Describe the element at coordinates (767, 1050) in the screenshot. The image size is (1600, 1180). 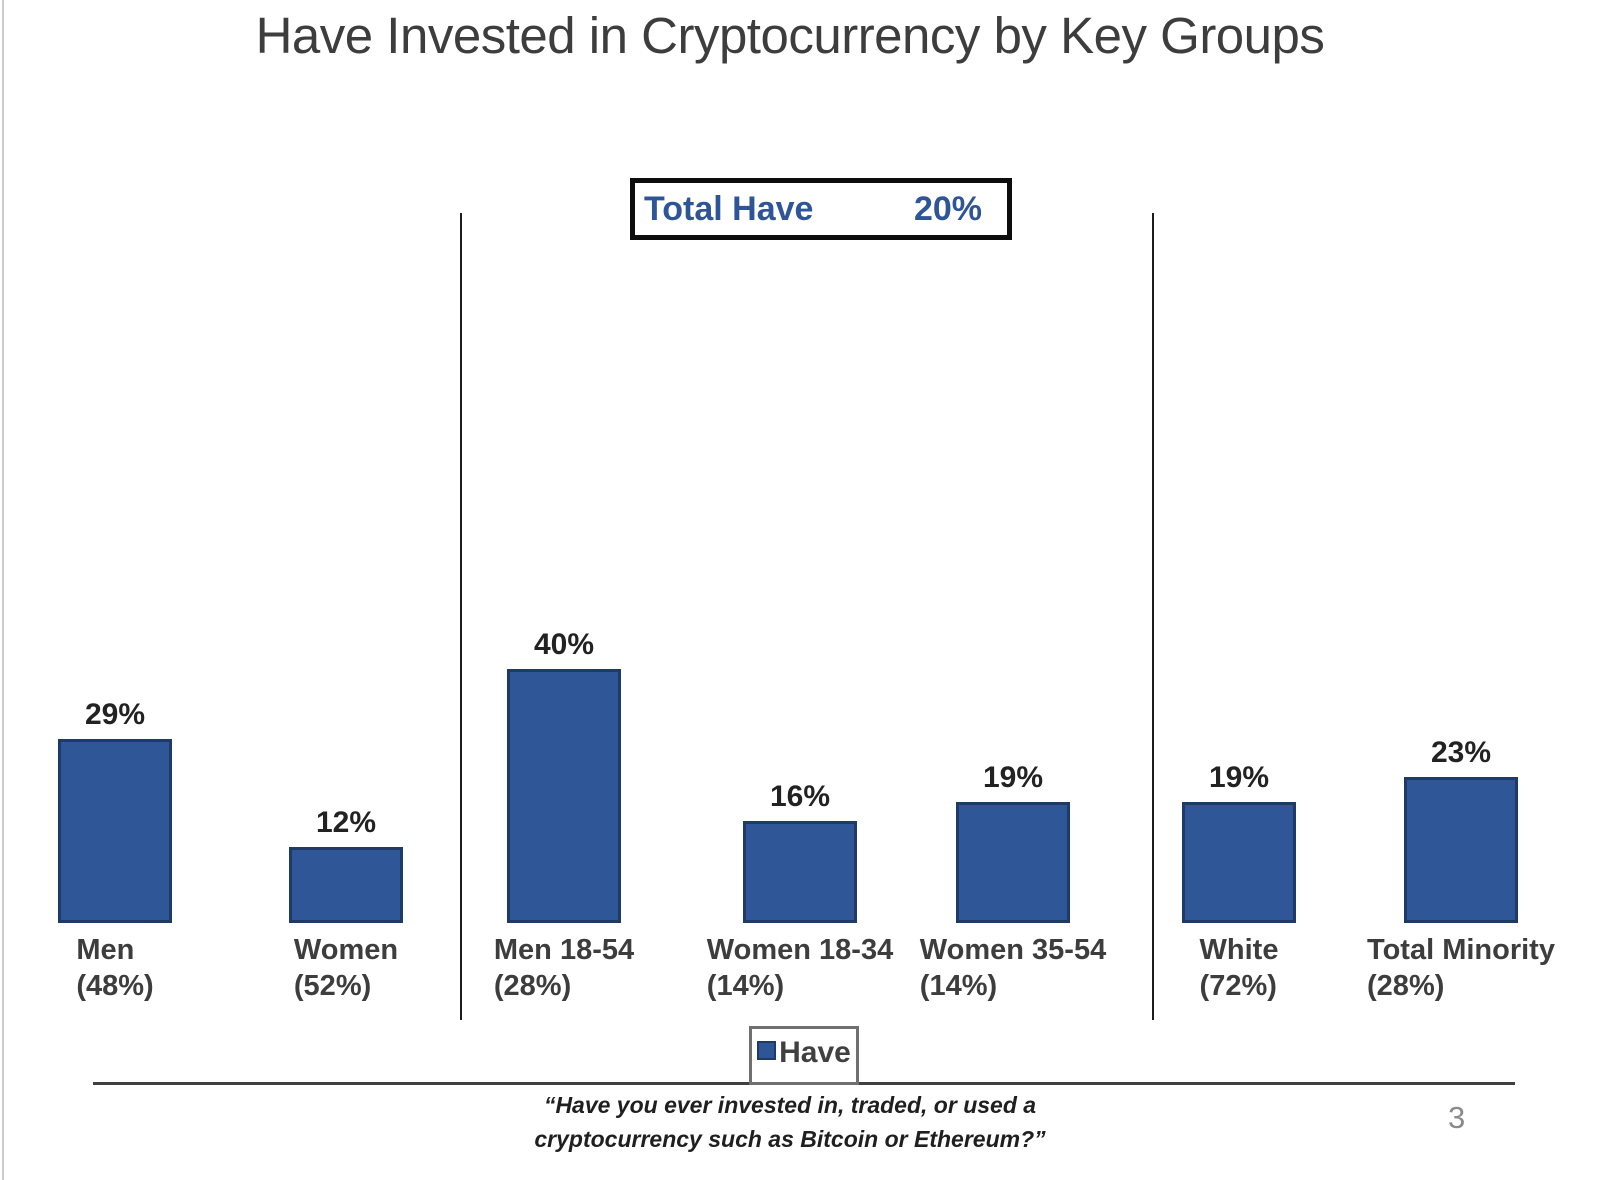
I see `legend-have-swatch-icon` at that location.